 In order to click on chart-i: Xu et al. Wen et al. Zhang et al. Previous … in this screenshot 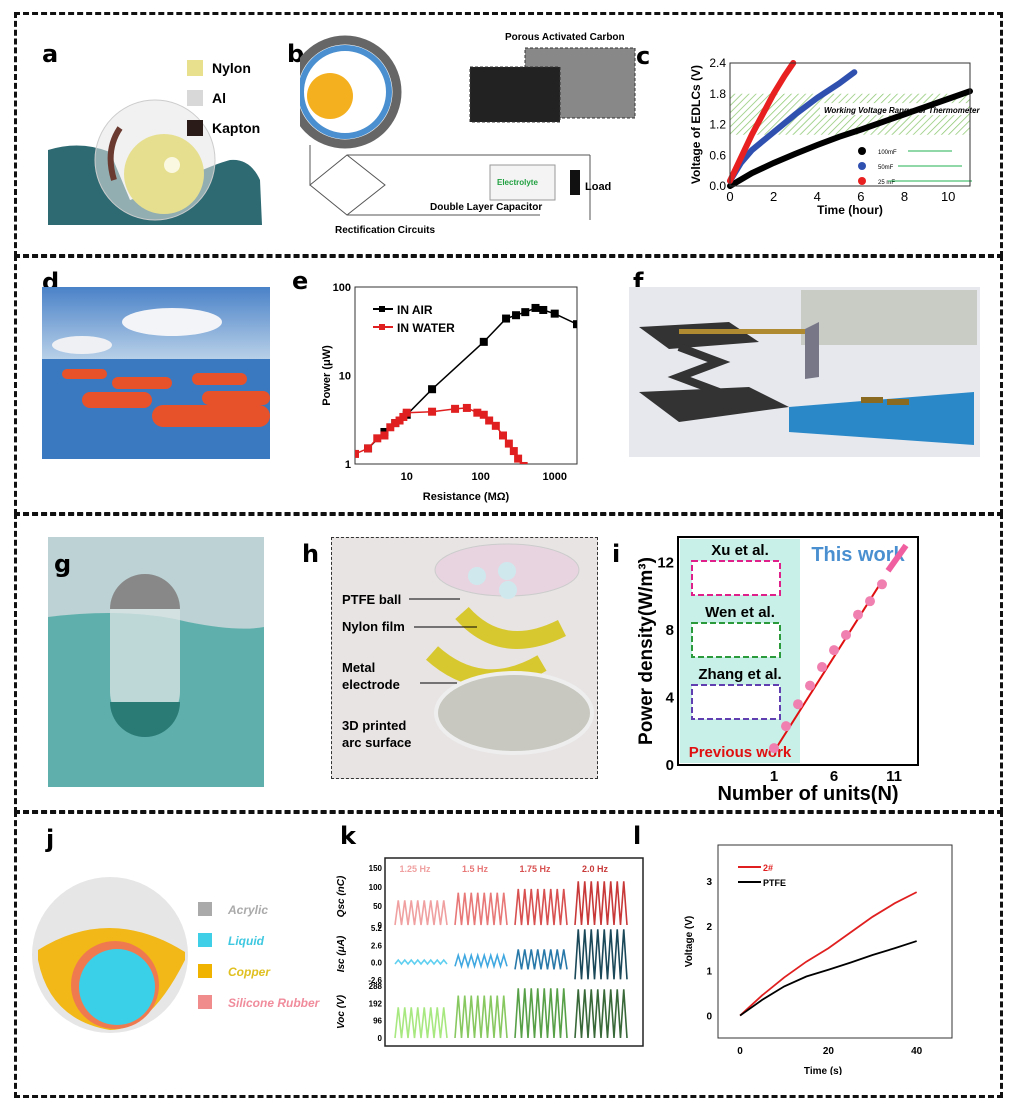, I will do `click(777, 670)`.